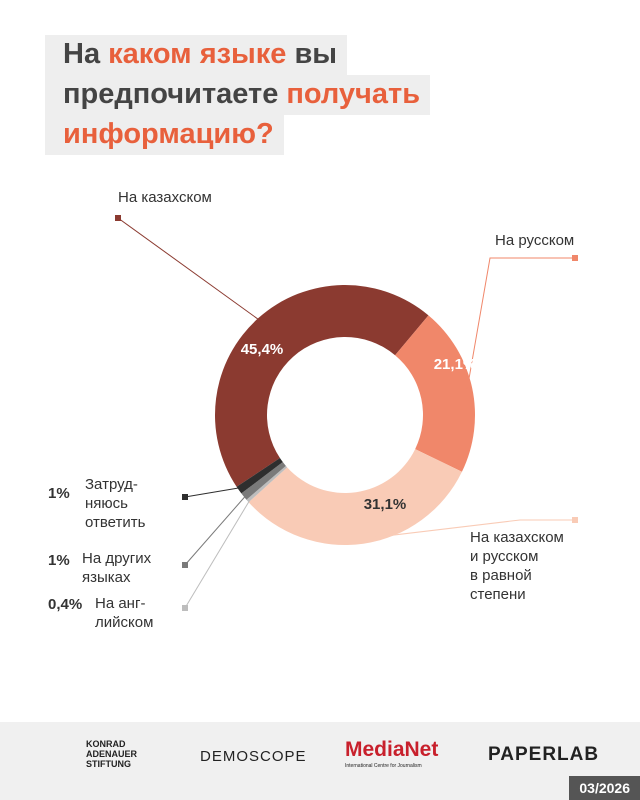 This screenshot has width=640, height=800. What do you see at coordinates (544, 754) in the screenshot?
I see `logo-paperlab: PAPERLAB` at bounding box center [544, 754].